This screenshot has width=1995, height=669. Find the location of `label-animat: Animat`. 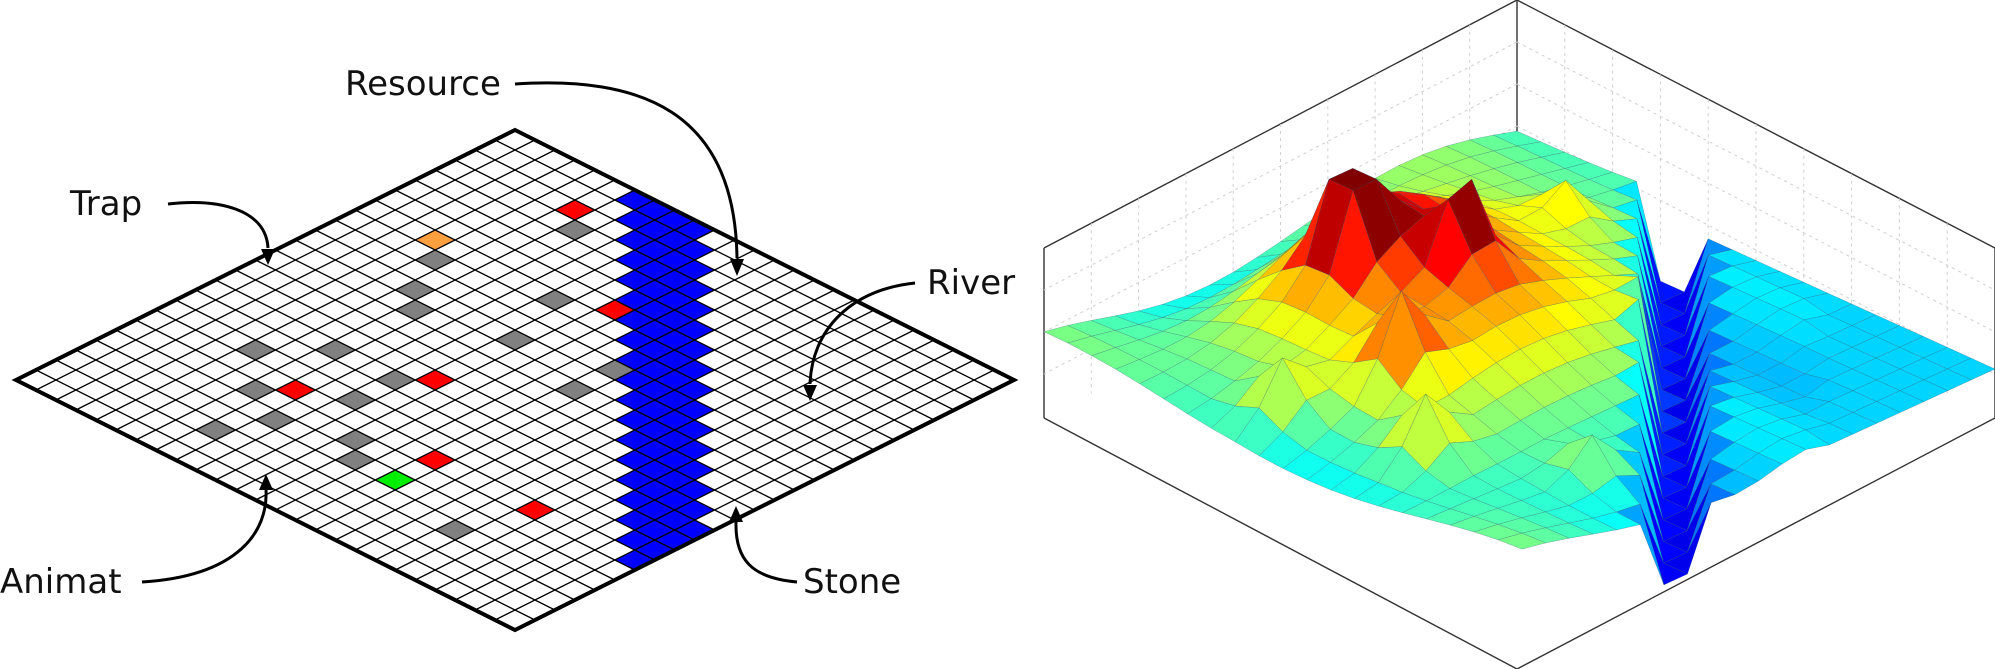

label-animat: Animat is located at coordinates (61, 582).